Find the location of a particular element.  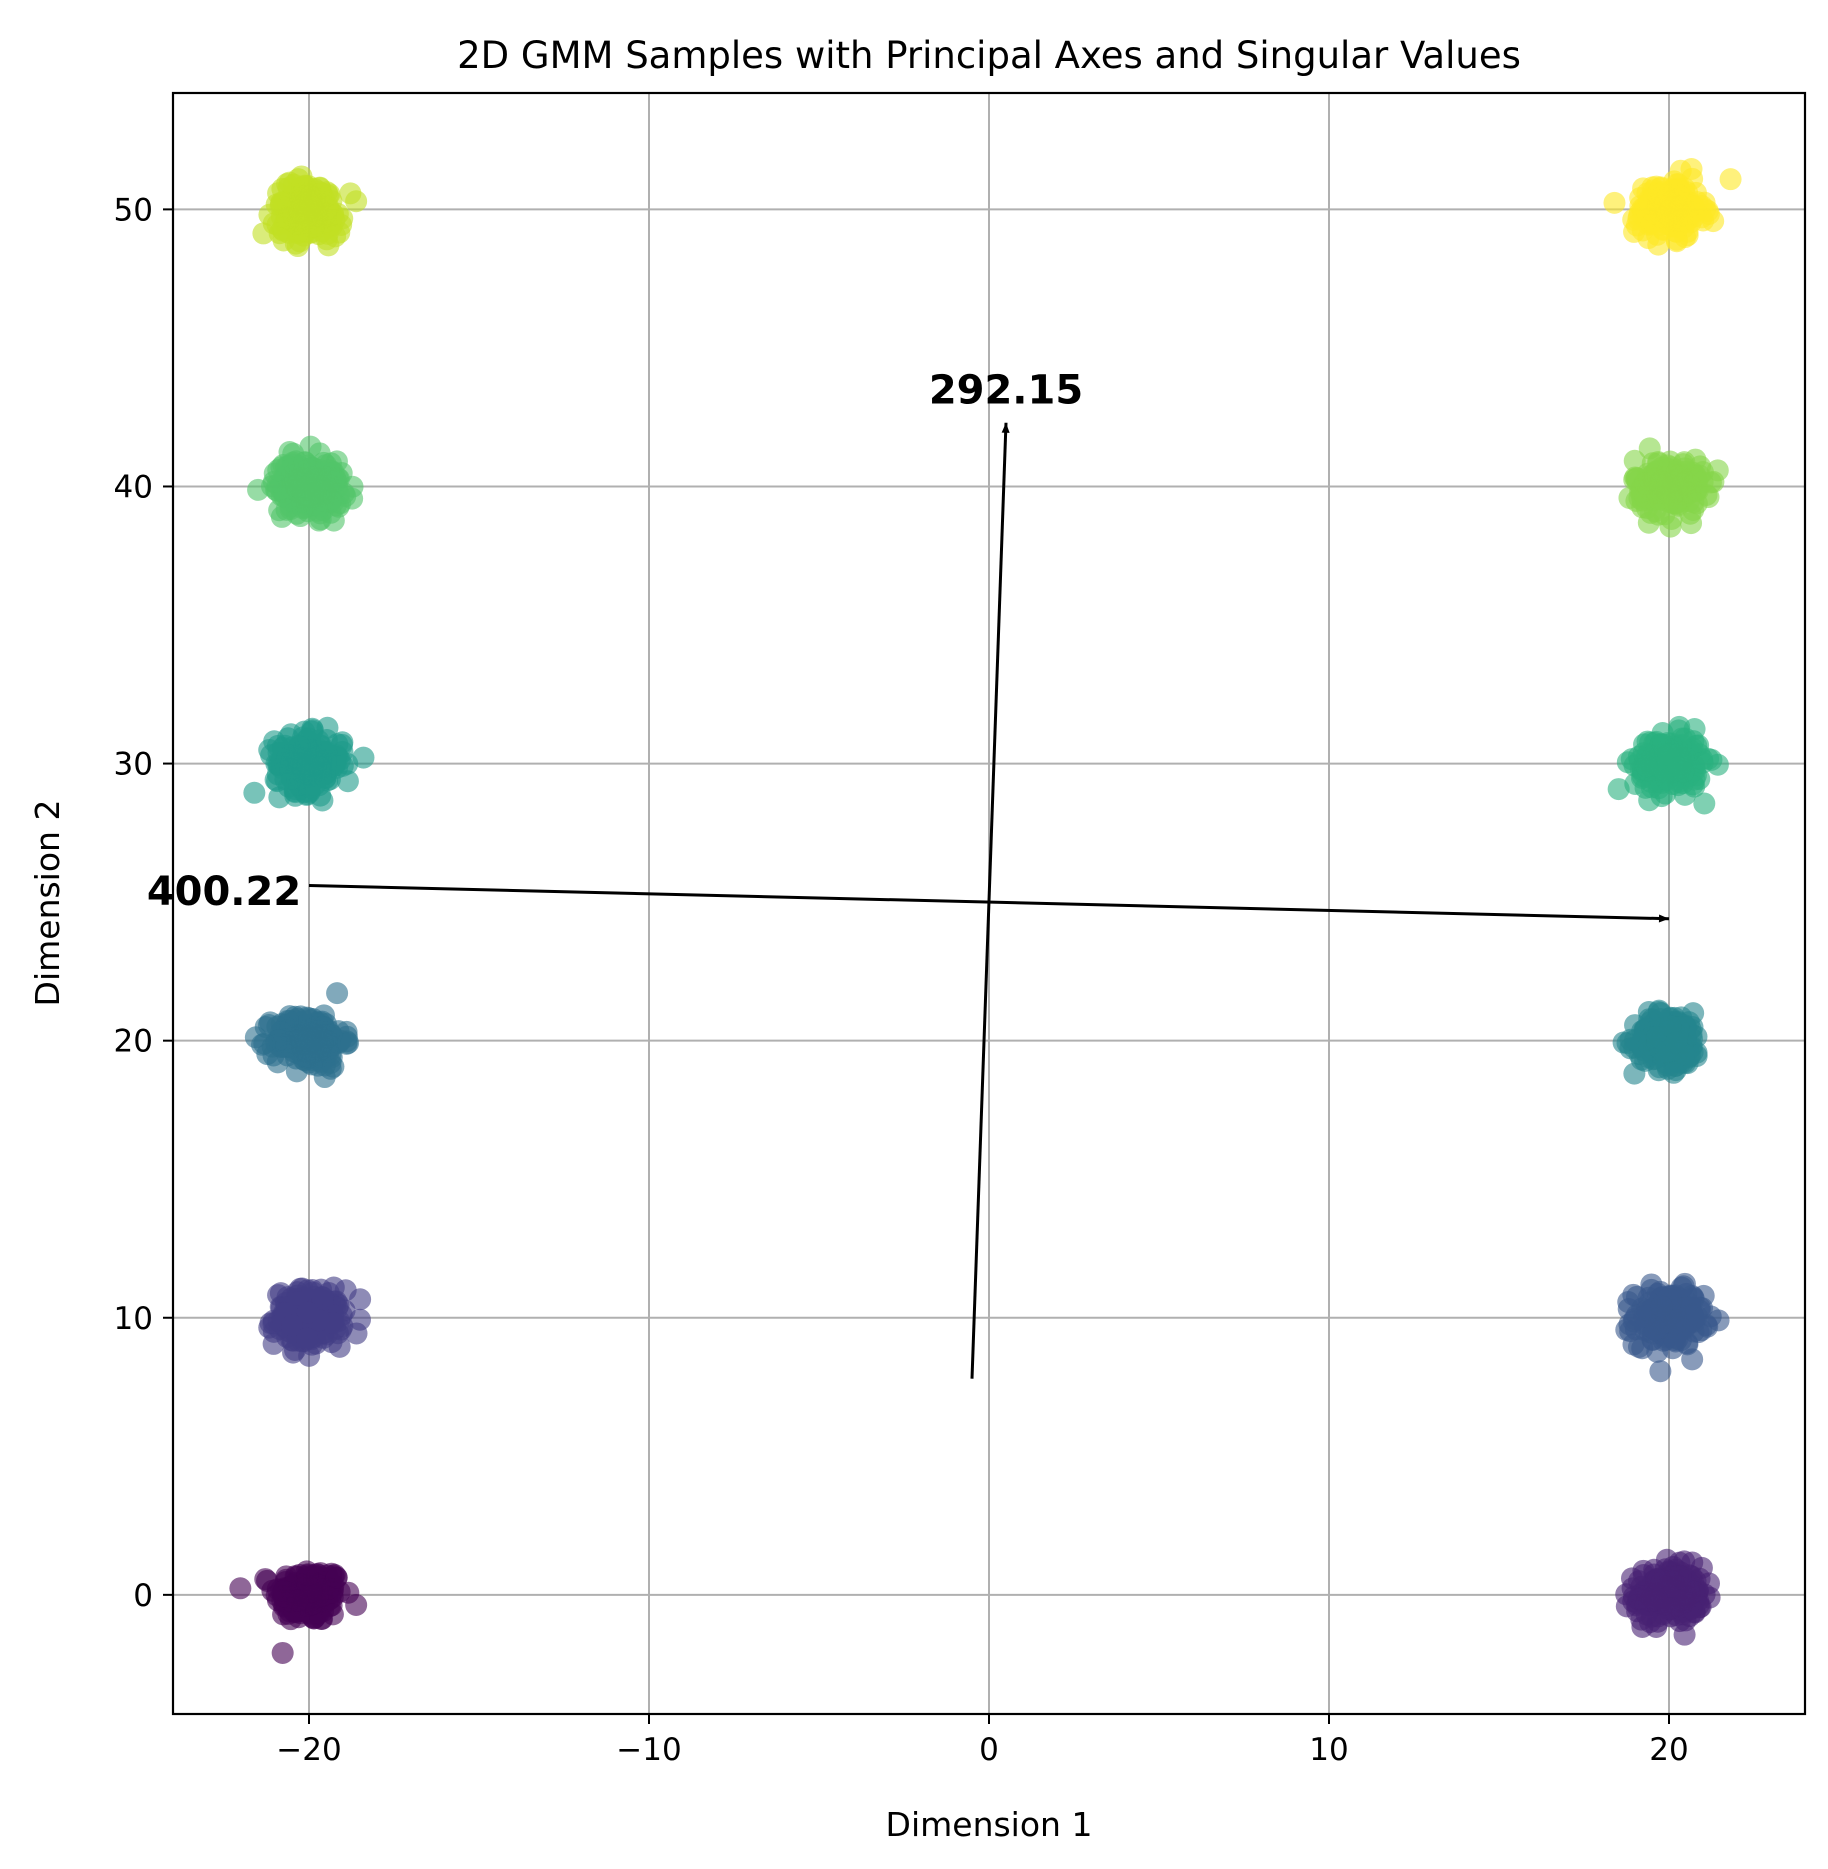

y-tick-label: 0 is located at coordinates (143, 1596).